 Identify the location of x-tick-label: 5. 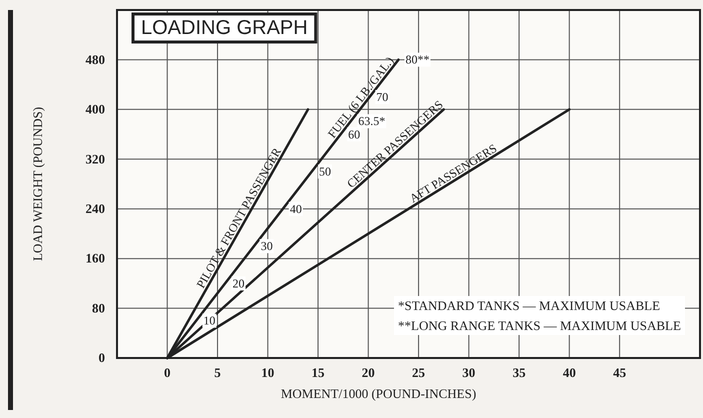
(218, 372).